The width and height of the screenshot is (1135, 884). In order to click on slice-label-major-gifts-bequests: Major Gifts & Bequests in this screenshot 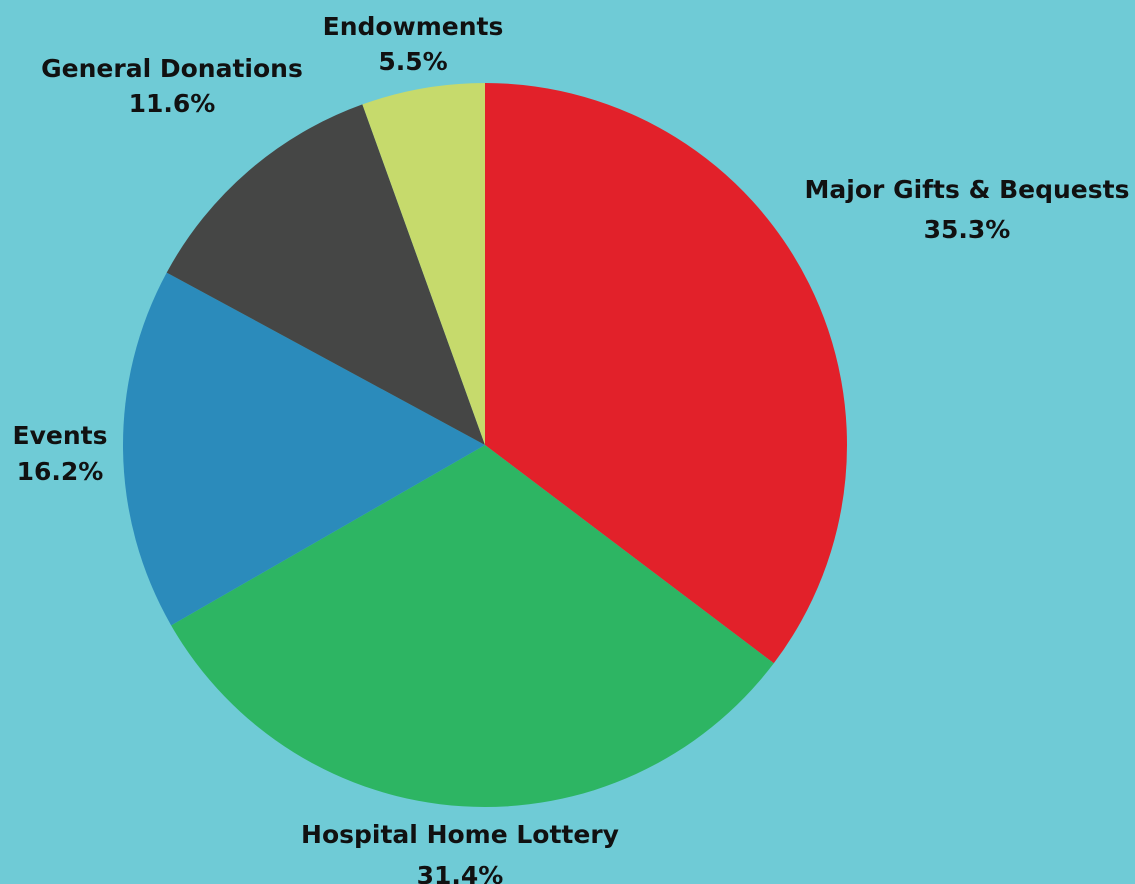, I will do `click(967, 189)`.